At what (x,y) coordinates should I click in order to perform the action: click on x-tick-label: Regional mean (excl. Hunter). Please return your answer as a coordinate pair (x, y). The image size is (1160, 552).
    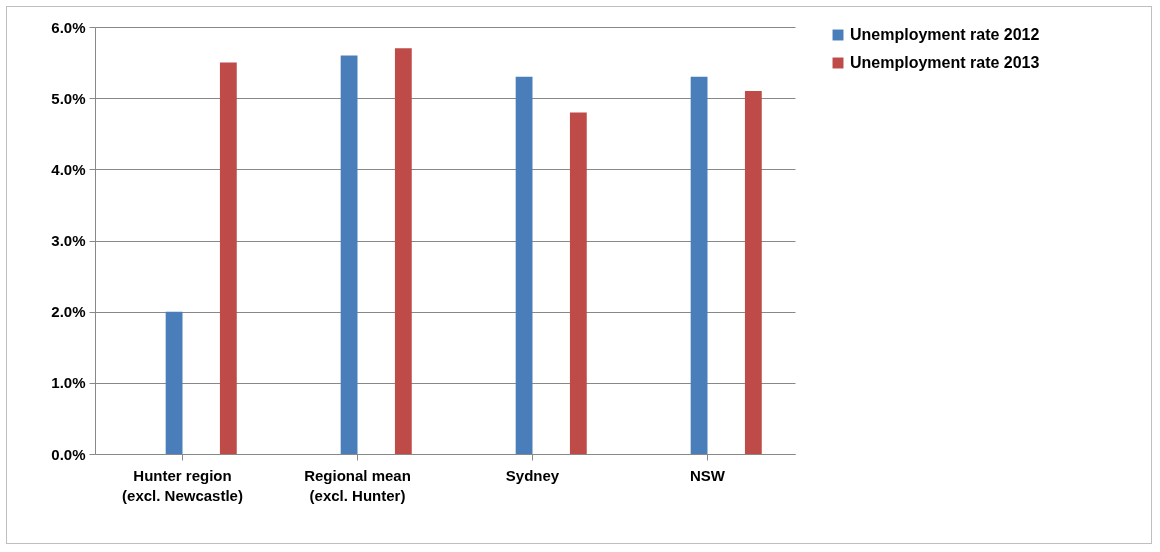
    Looking at the image, I should click on (357, 485).